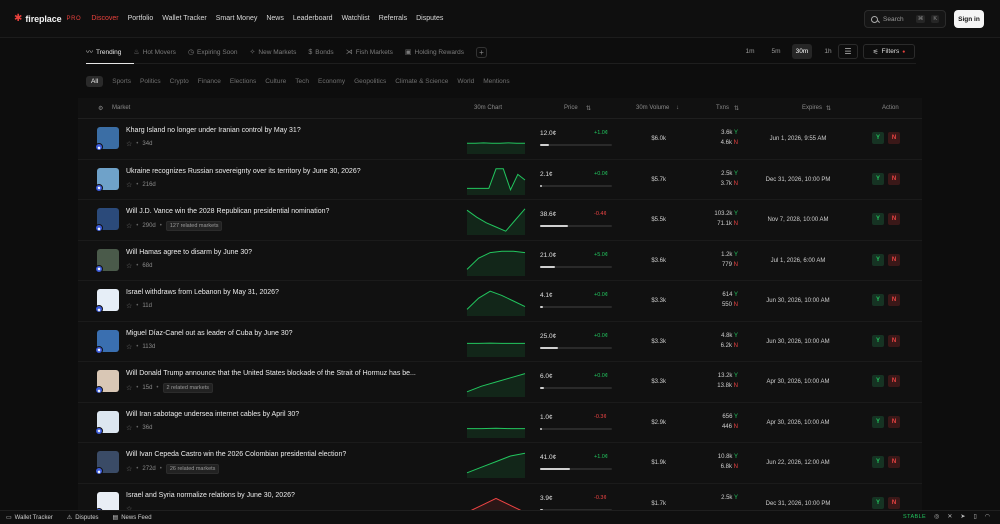 This screenshot has width=1000, height=524. Describe the element at coordinates (103, 52) in the screenshot. I see `tab-trending: 〰 Trending` at that location.